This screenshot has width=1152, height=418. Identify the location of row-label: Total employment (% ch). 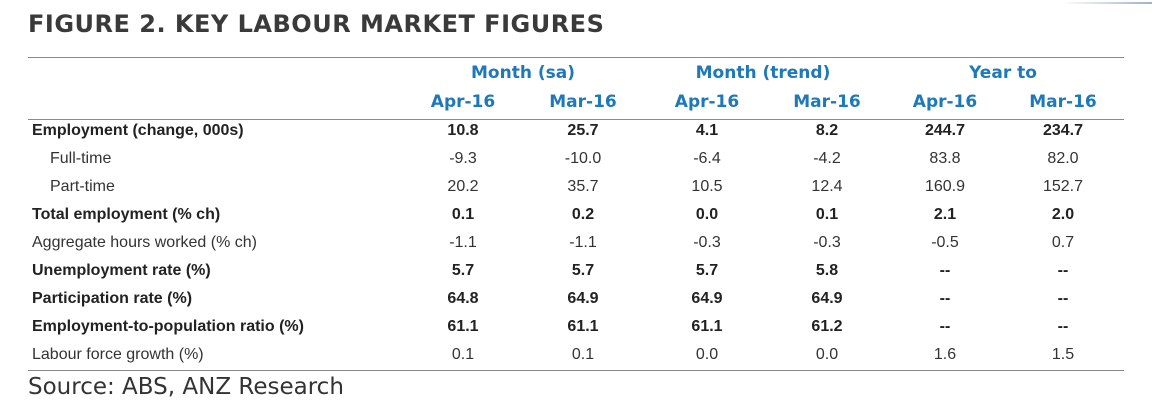
(126, 214).